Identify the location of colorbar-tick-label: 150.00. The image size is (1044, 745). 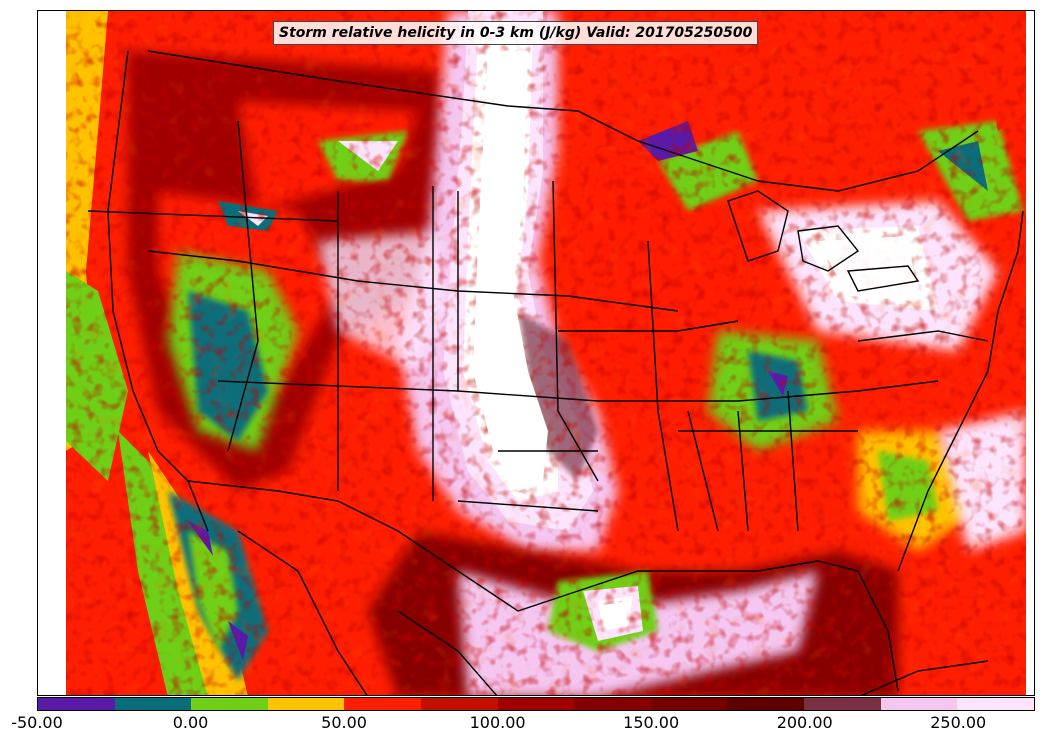
(651, 722).